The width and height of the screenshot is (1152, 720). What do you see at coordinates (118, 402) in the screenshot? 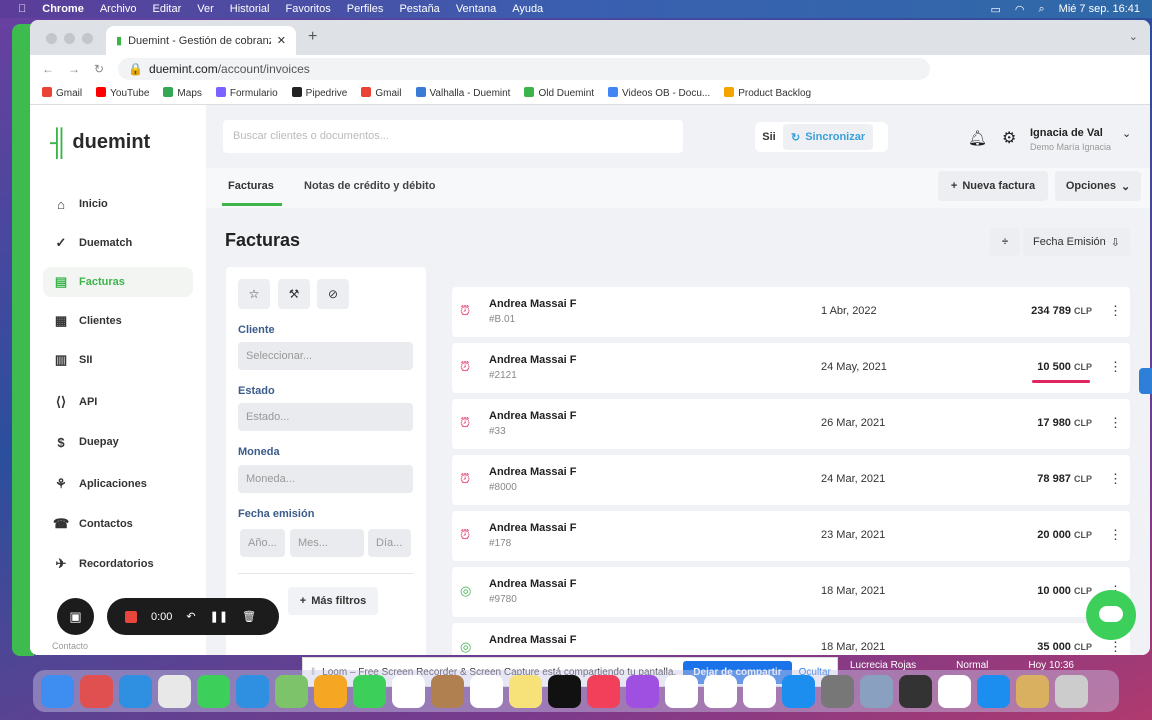
I see `sidebar-item-api: ⟨⟩ API` at bounding box center [118, 402].